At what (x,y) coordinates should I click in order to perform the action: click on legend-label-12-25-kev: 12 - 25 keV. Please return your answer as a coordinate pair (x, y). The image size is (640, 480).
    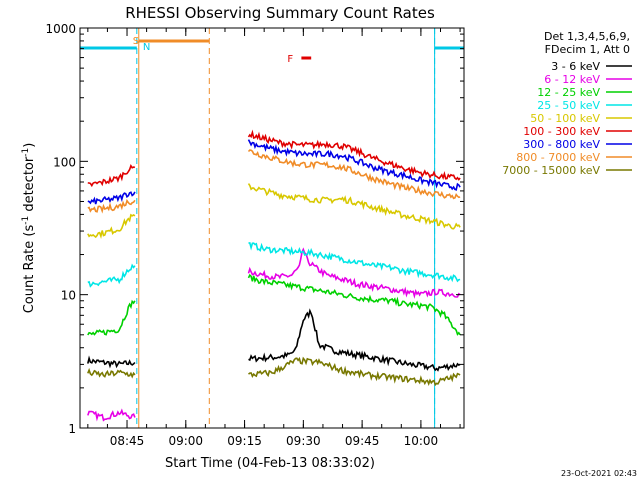
    Looking at the image, I should click on (568, 92).